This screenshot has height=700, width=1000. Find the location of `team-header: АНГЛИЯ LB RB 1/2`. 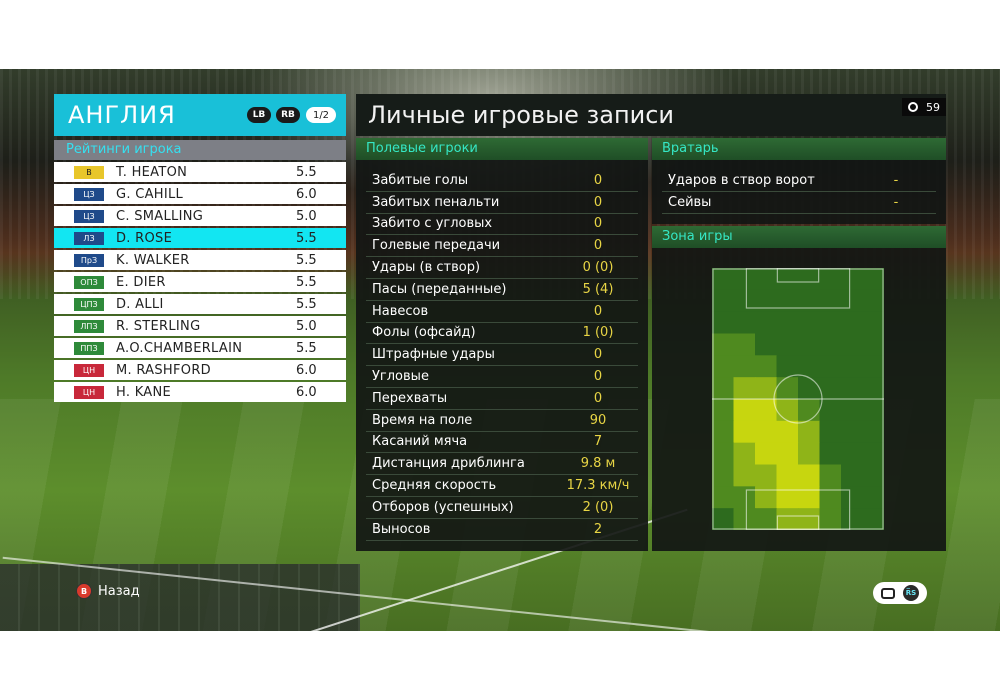

team-header: АНГЛИЯ LB RB 1/2 is located at coordinates (200, 115).